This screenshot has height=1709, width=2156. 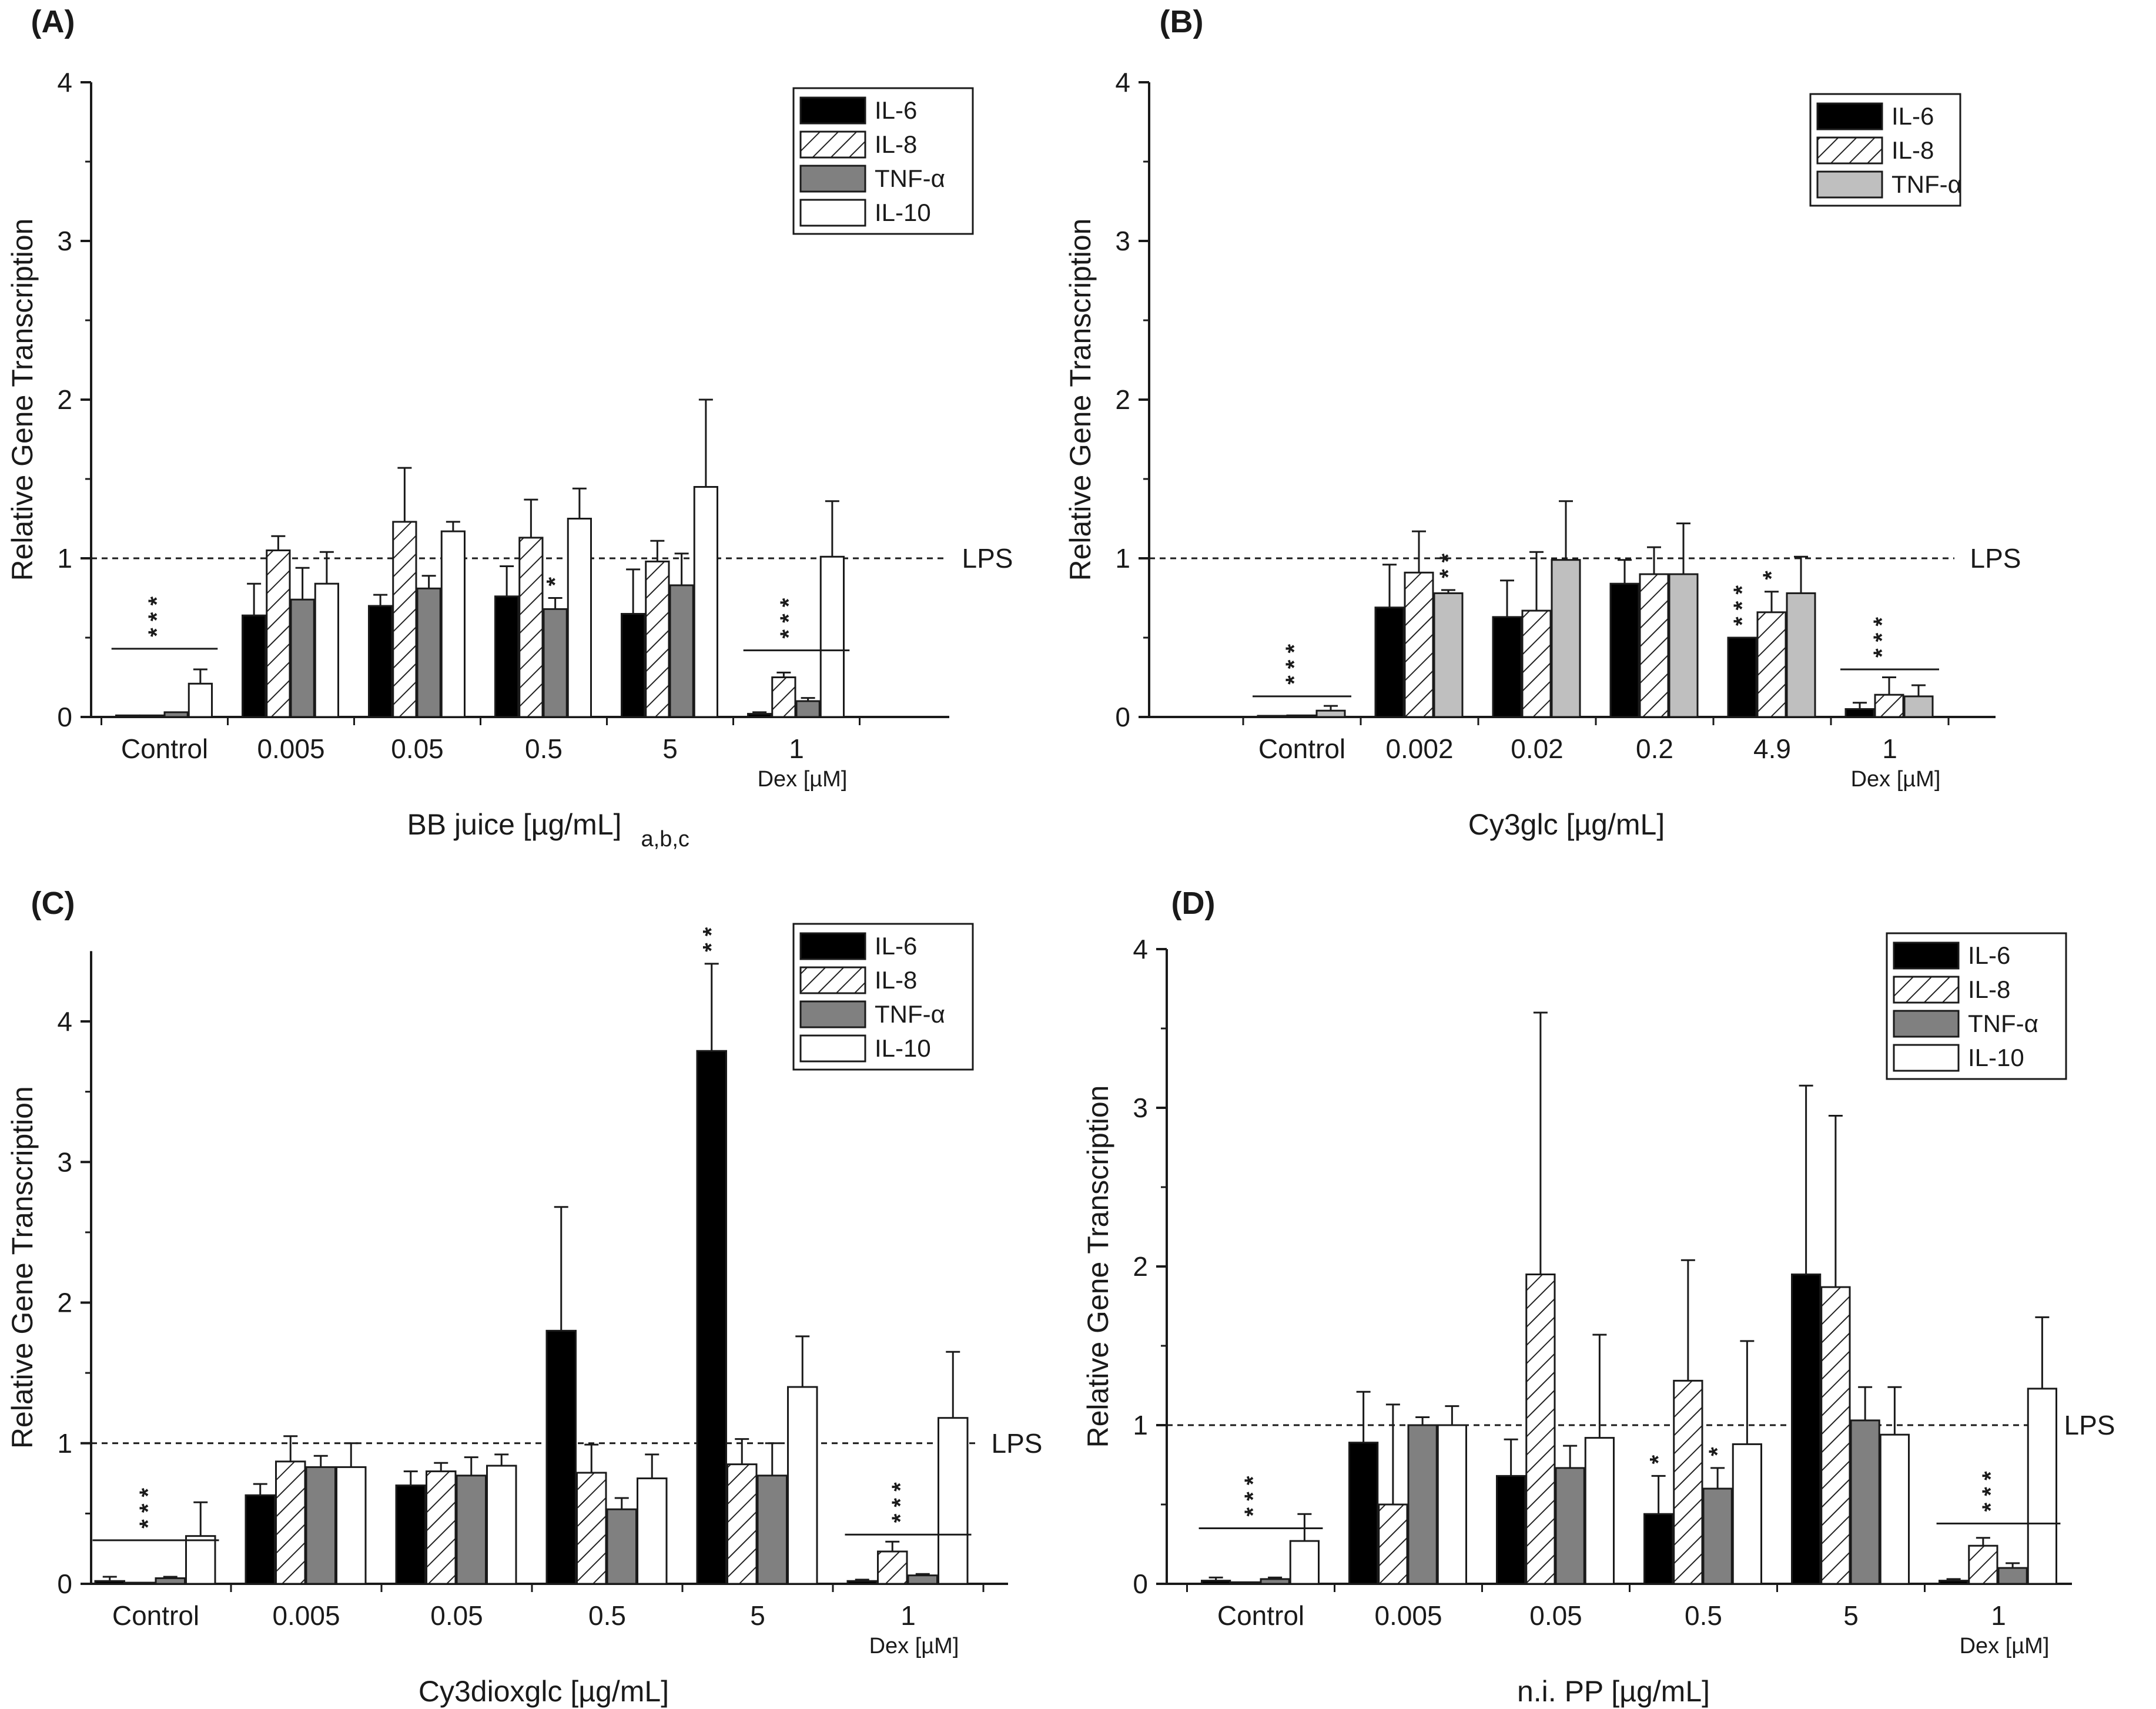 What do you see at coordinates (1654, 748) in the screenshot?
I see `x-tick-label: 0.2` at bounding box center [1654, 748].